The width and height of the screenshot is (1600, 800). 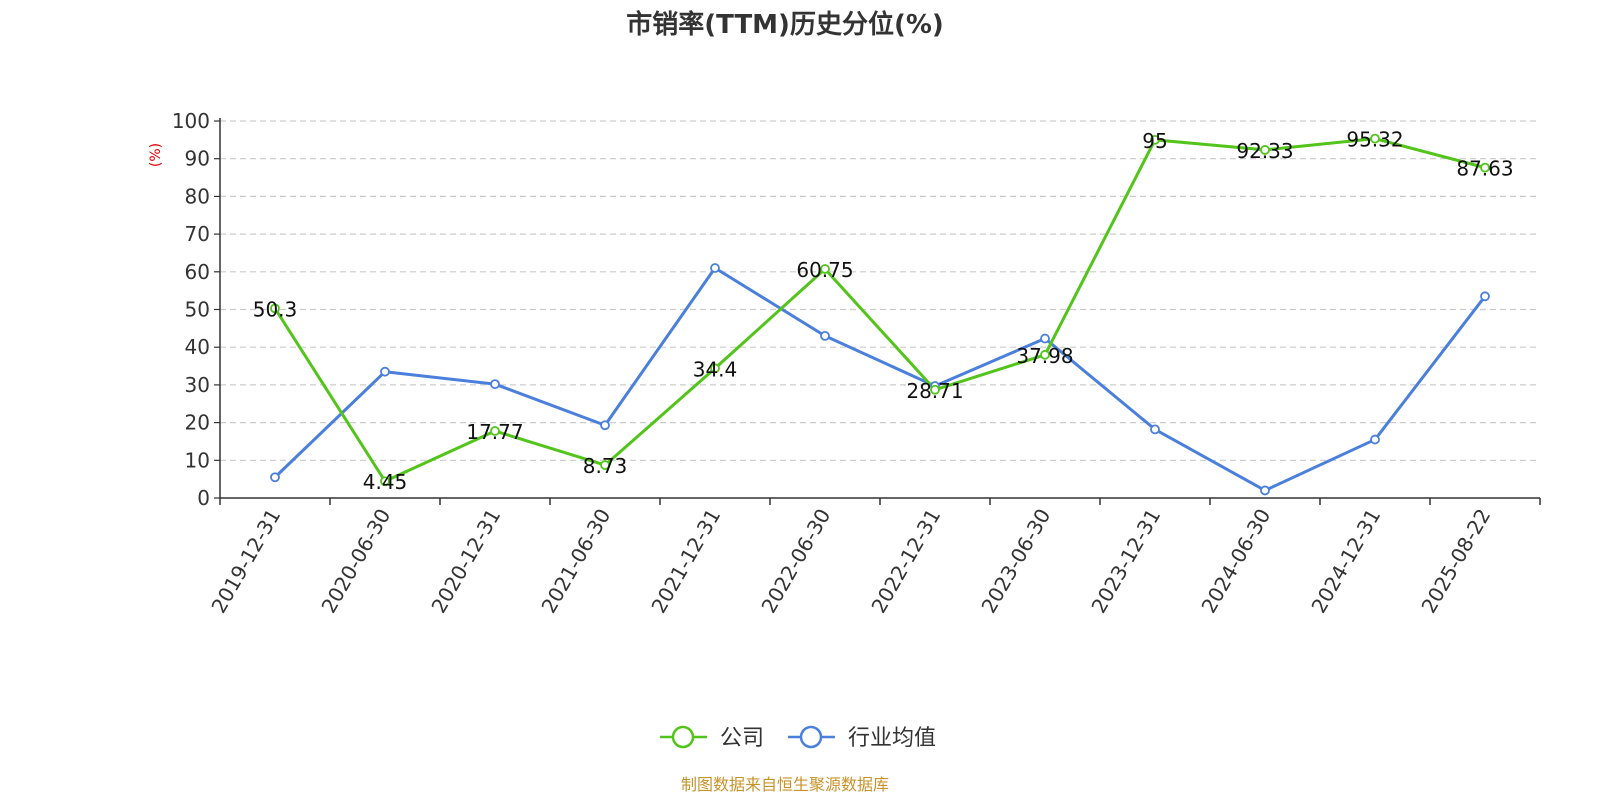 I want to click on data-label: 50.3, so click(x=275, y=309).